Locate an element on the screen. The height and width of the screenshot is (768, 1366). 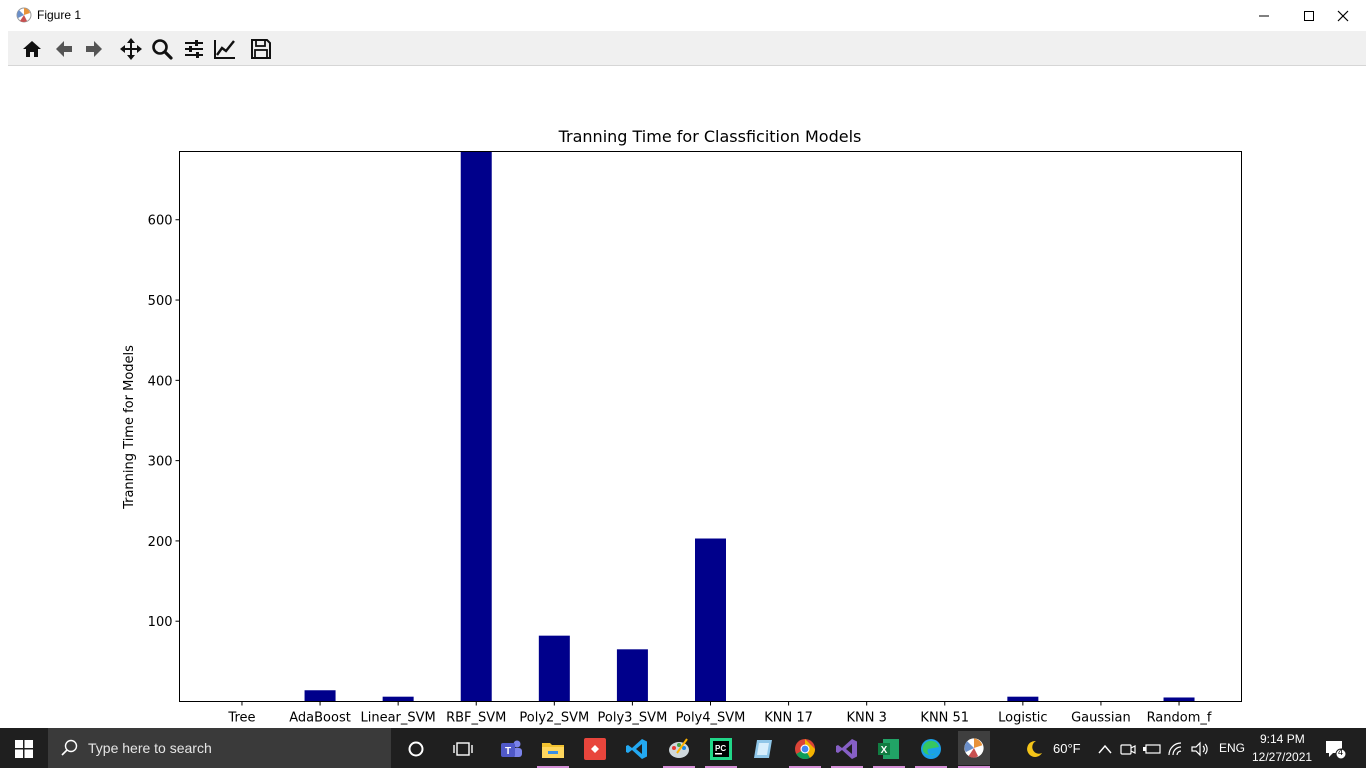
clock-date: 12/27/2021 is located at coordinates (1282, 757).